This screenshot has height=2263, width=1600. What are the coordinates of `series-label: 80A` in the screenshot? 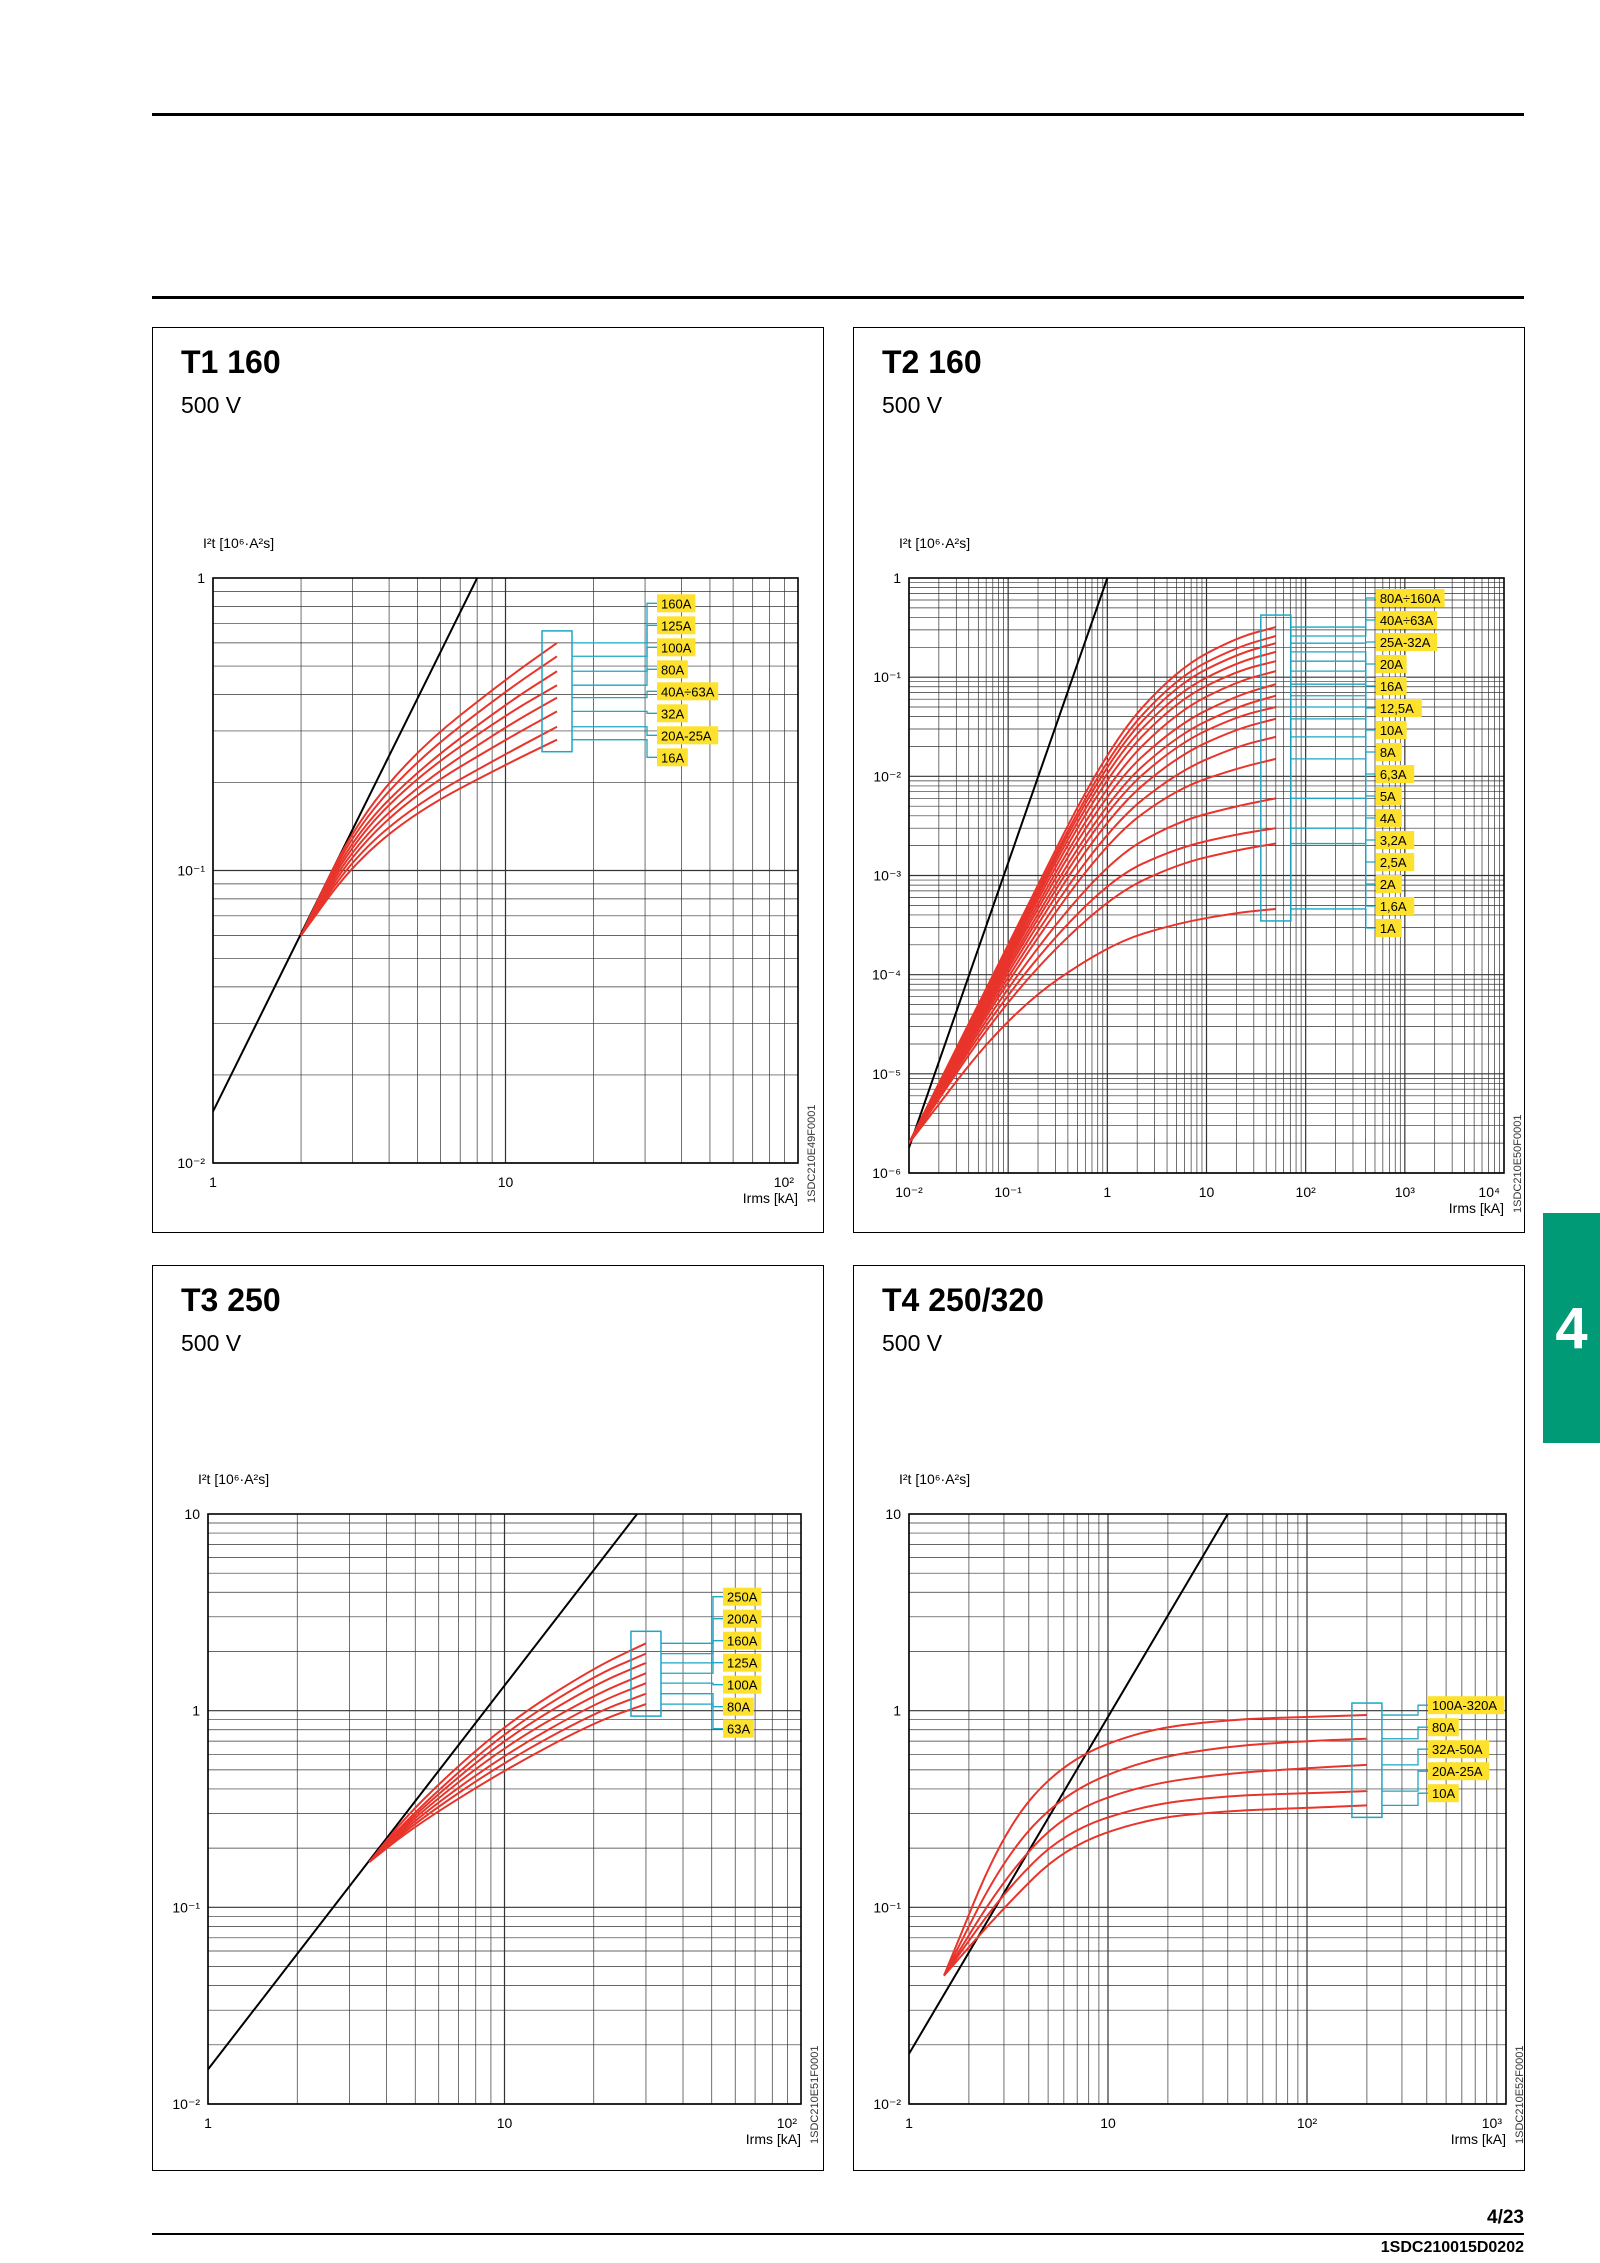 It's located at (672, 669).